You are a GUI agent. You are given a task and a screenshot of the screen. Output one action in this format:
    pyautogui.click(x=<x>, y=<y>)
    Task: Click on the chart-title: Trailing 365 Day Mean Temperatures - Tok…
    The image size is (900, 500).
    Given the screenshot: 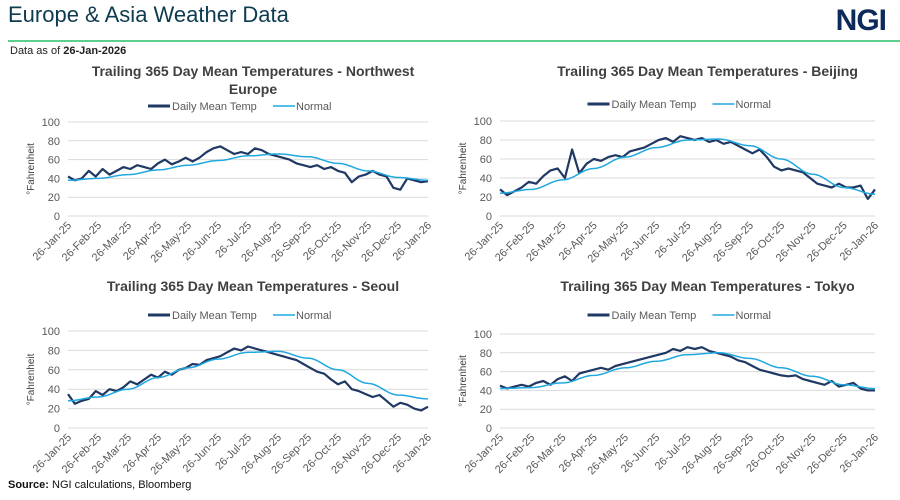 What is the action you would take?
    pyautogui.click(x=707, y=286)
    